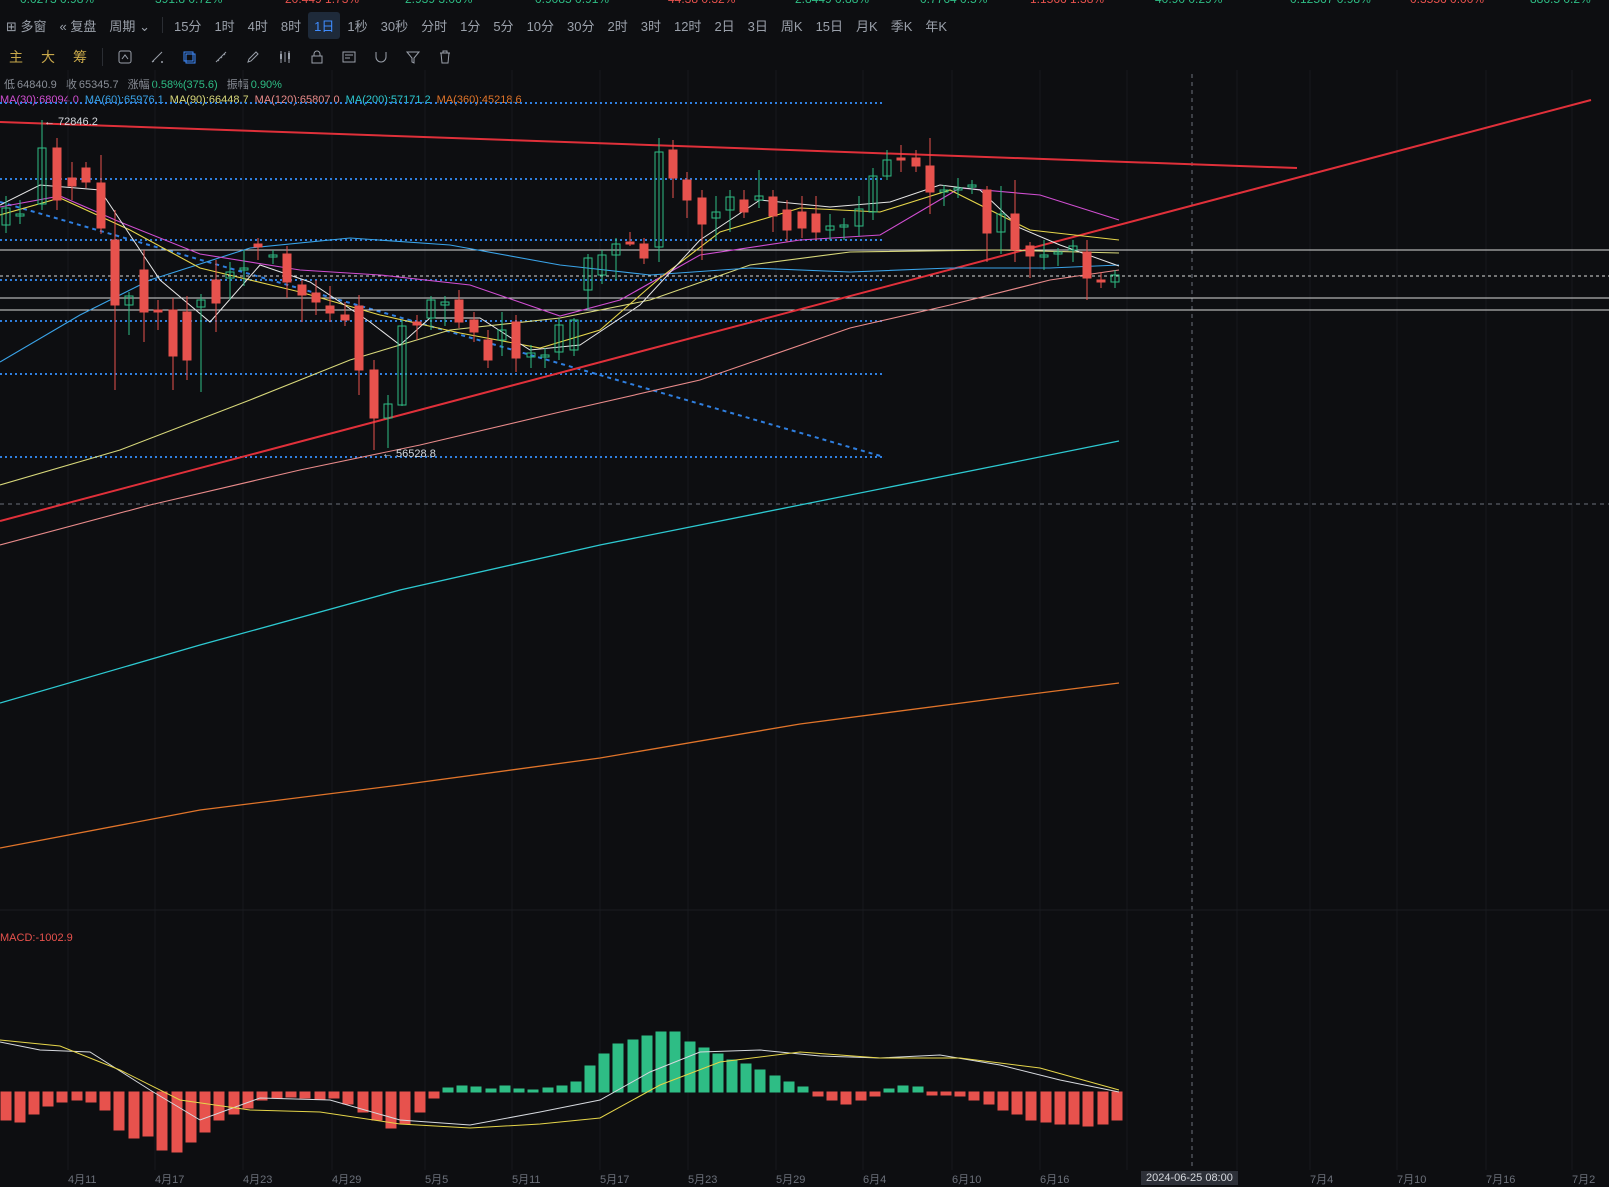 The image size is (1609, 1187). Describe the element at coordinates (540, 26) in the screenshot. I see `interval-10分: 10分` at that location.